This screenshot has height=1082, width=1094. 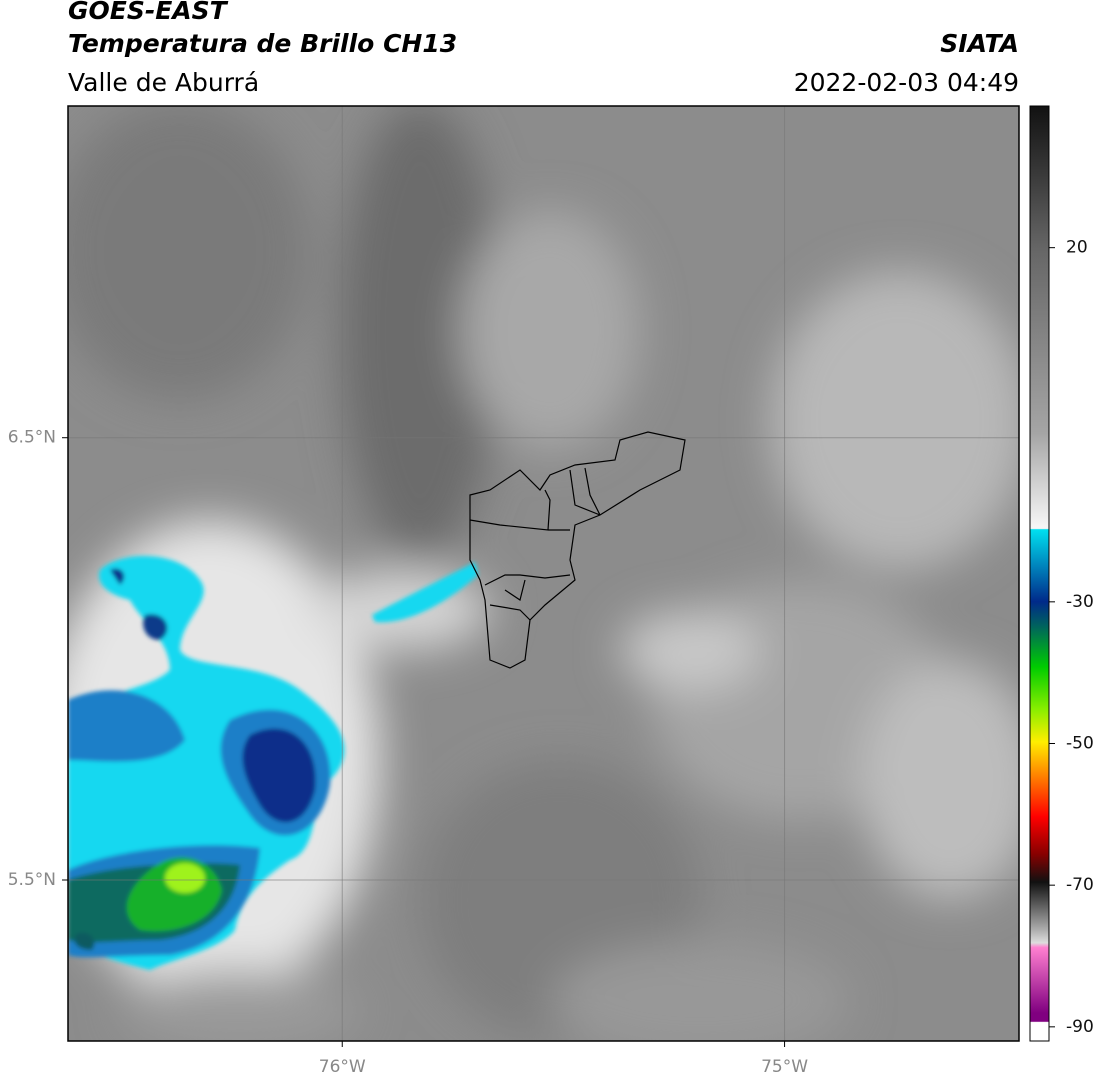 What do you see at coordinates (1080, 885) in the screenshot?
I see `colorbar-tick-label: -70` at bounding box center [1080, 885].